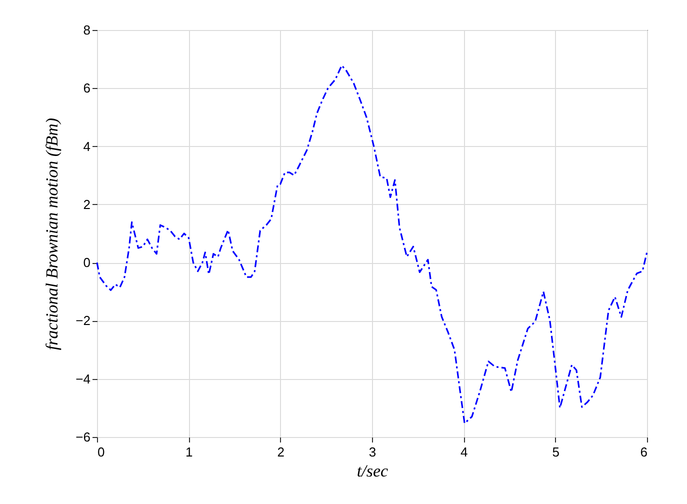 This screenshot has height=504, width=687. I want to click on x-tick-label: 1, so click(189, 452).